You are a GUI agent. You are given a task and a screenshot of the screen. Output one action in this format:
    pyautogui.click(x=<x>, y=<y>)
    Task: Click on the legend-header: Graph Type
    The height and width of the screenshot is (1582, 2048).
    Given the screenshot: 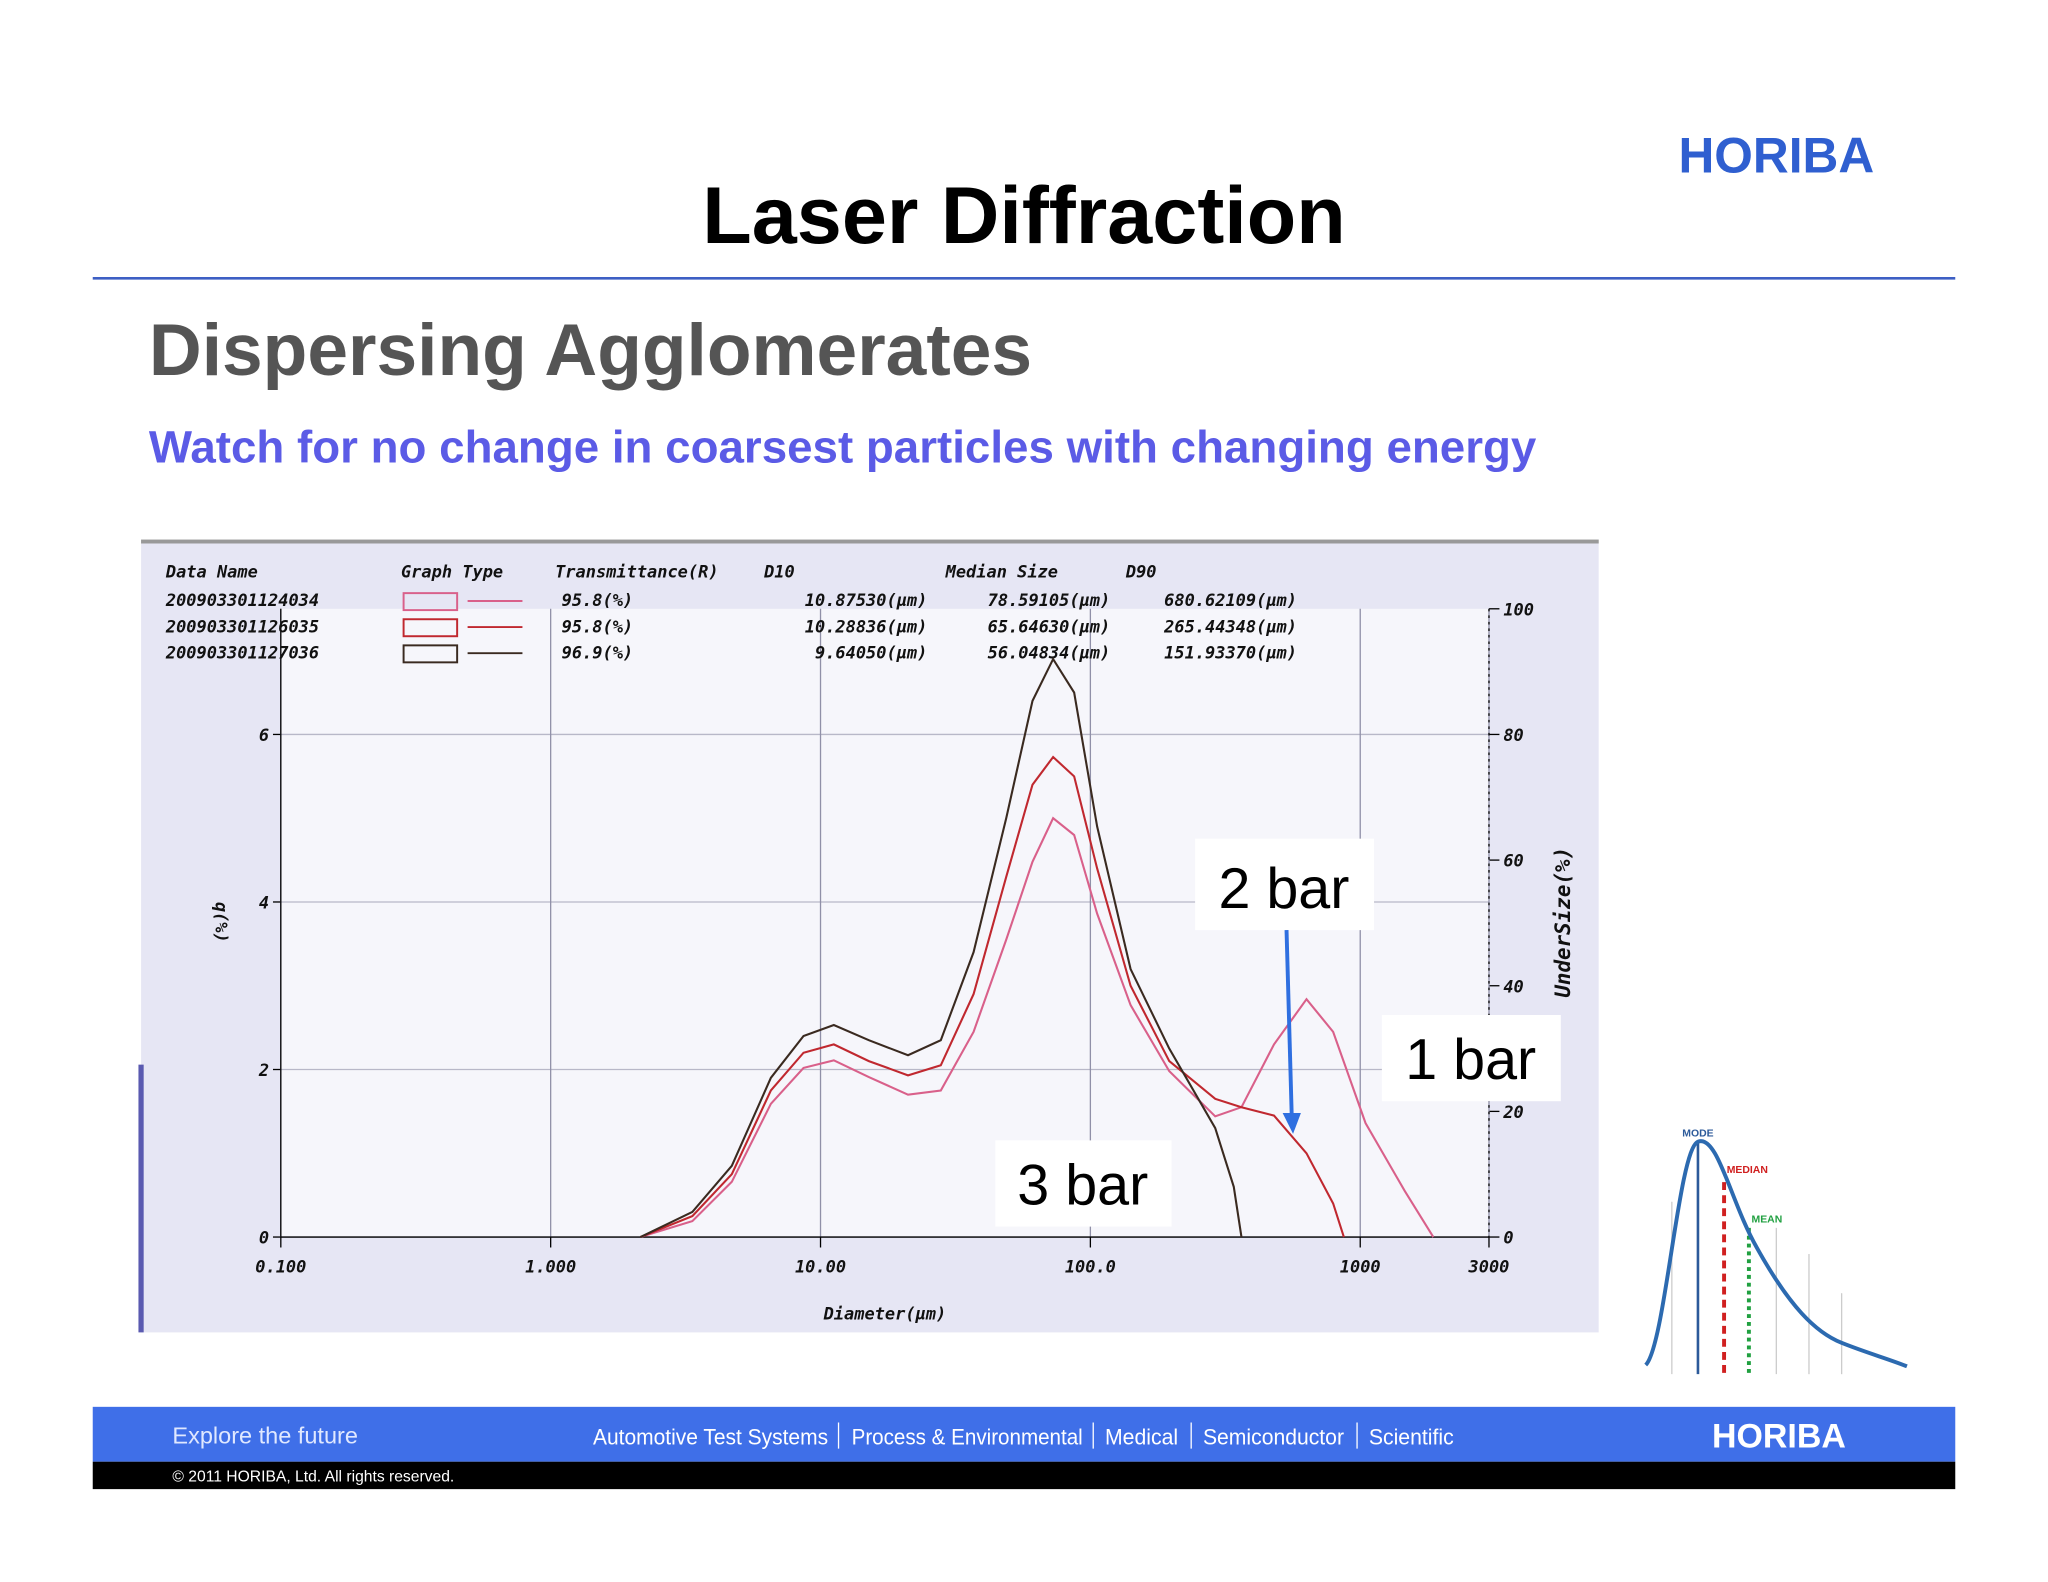 What is the action you would take?
    pyautogui.click(x=452, y=572)
    